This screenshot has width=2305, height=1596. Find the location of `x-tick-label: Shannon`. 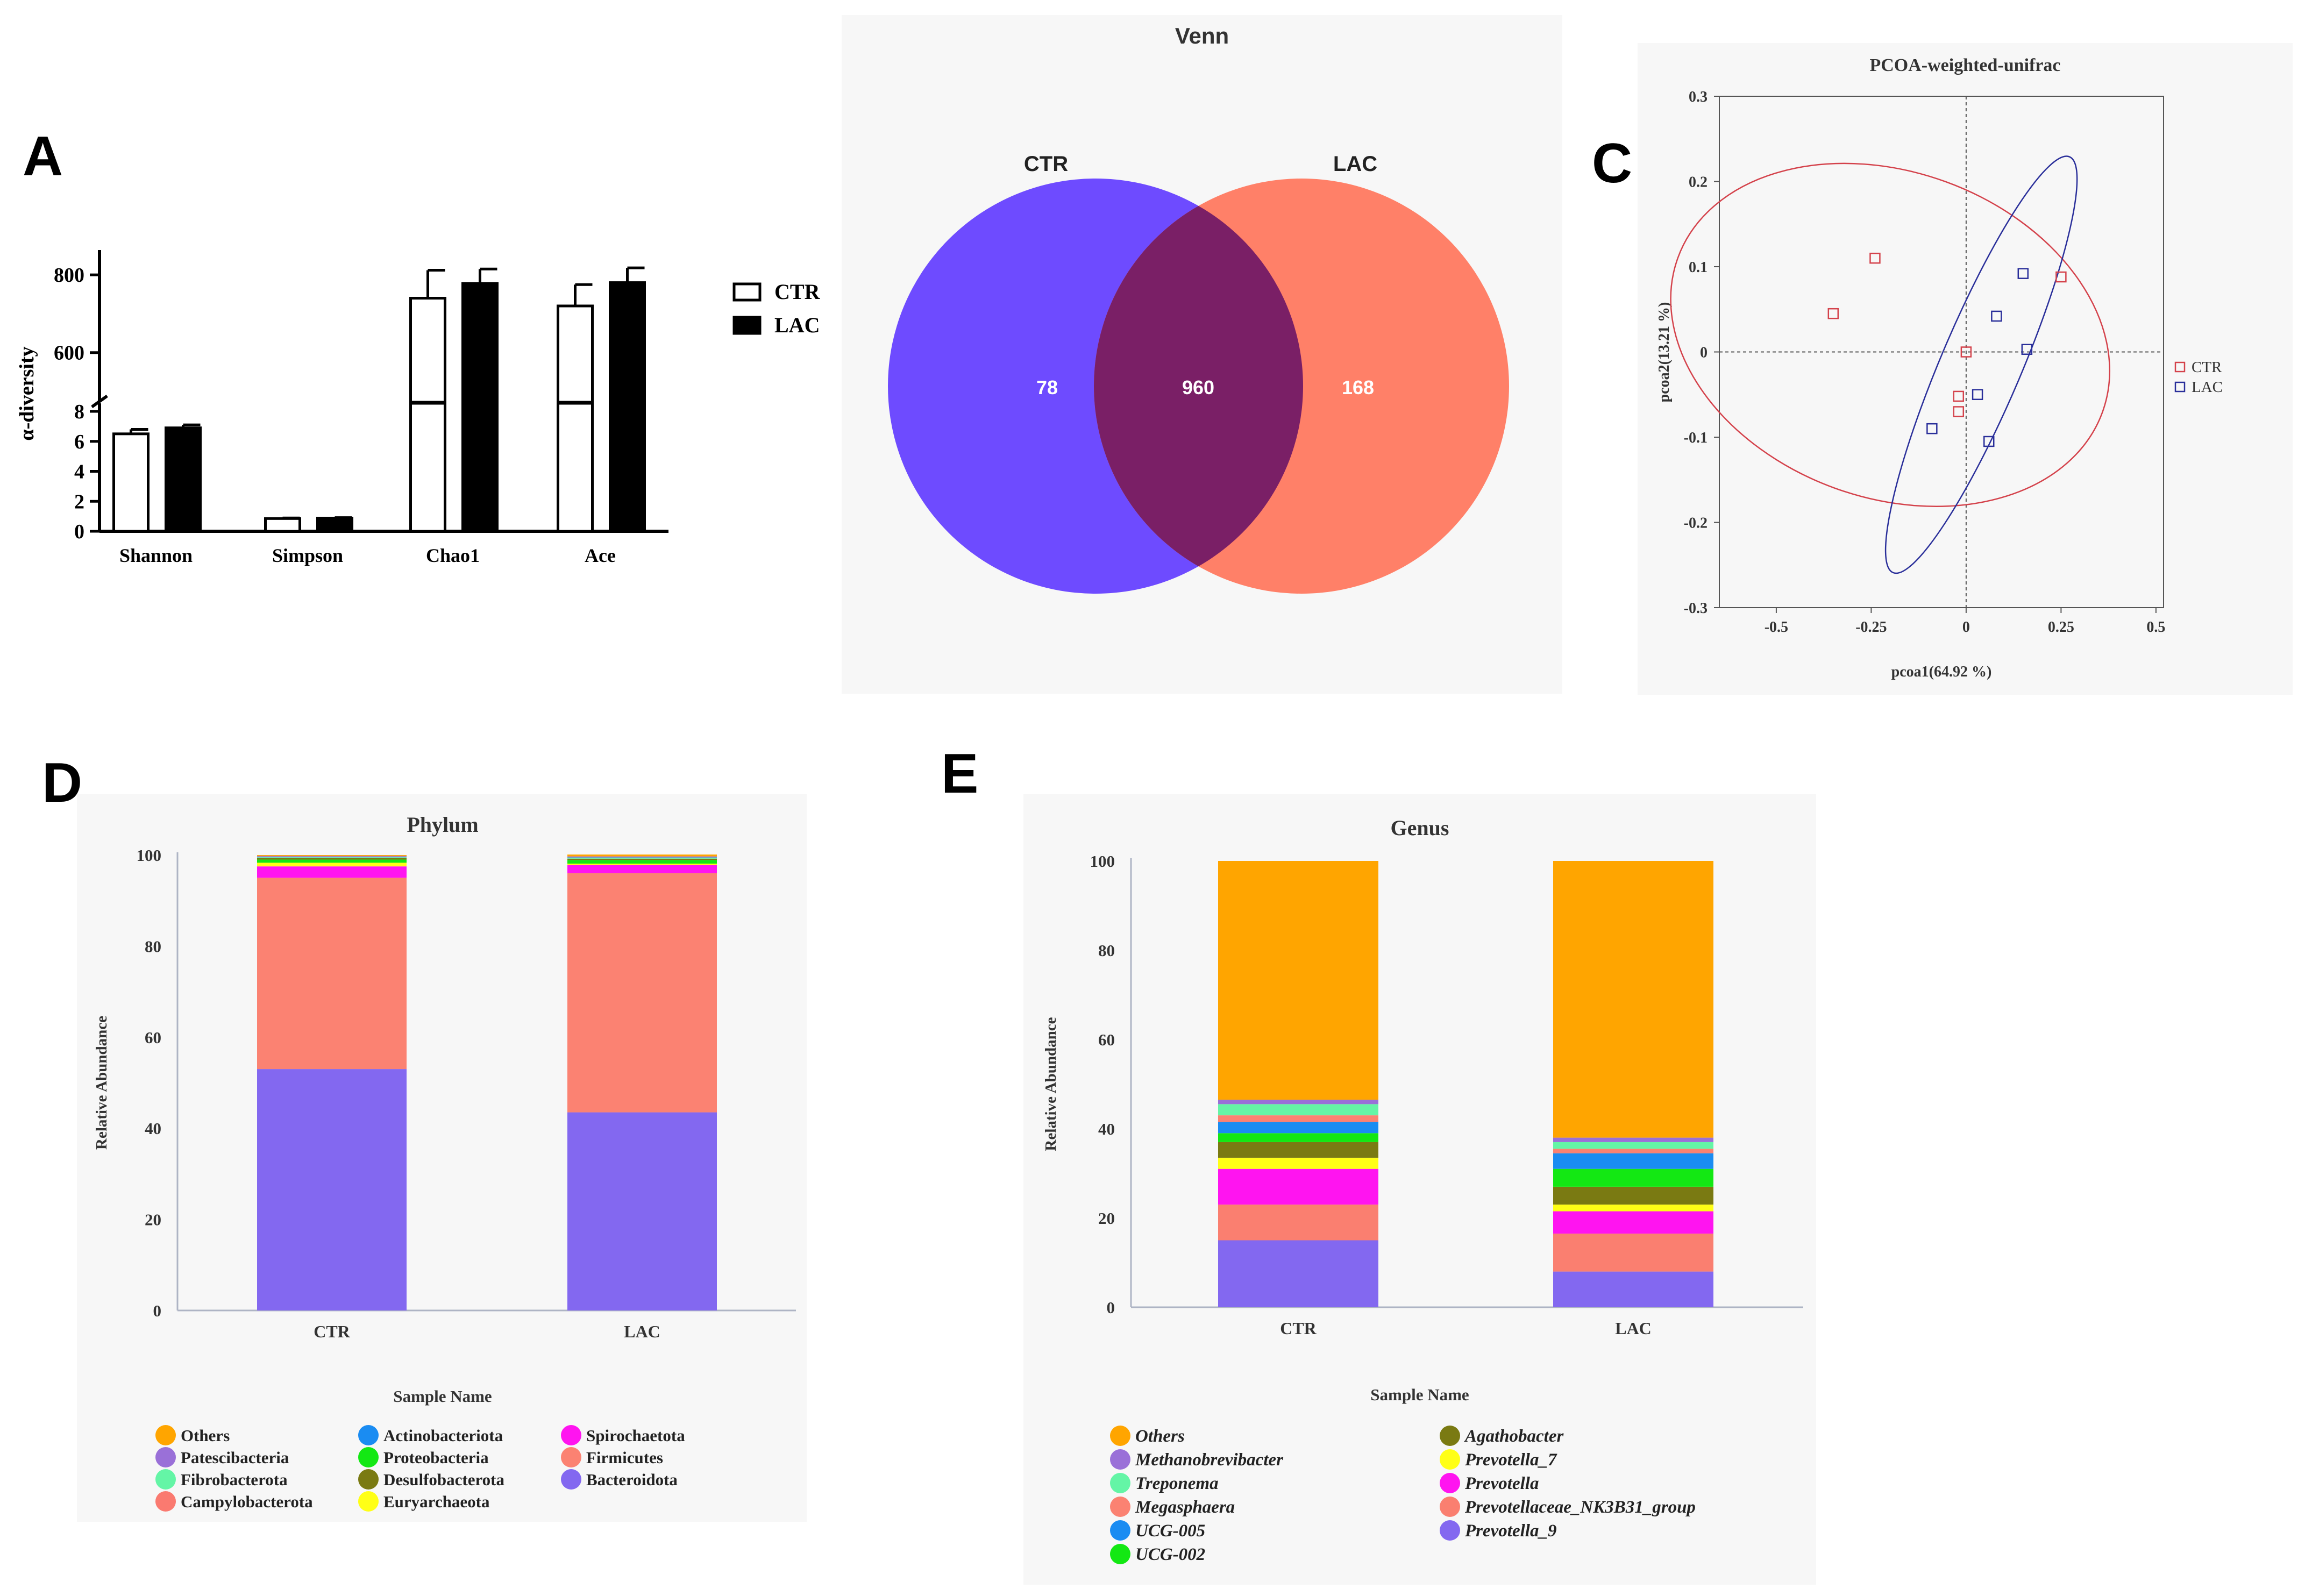

x-tick-label: Shannon is located at coordinates (156, 555).